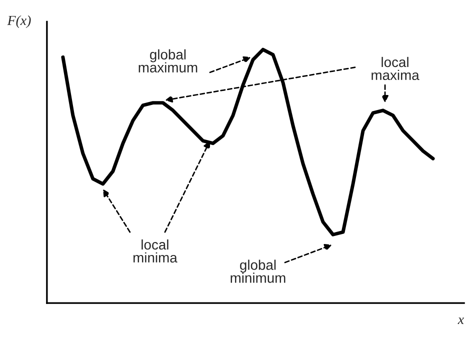 The image size is (474, 339). I want to click on y-axis-title: F(x), so click(19, 21).